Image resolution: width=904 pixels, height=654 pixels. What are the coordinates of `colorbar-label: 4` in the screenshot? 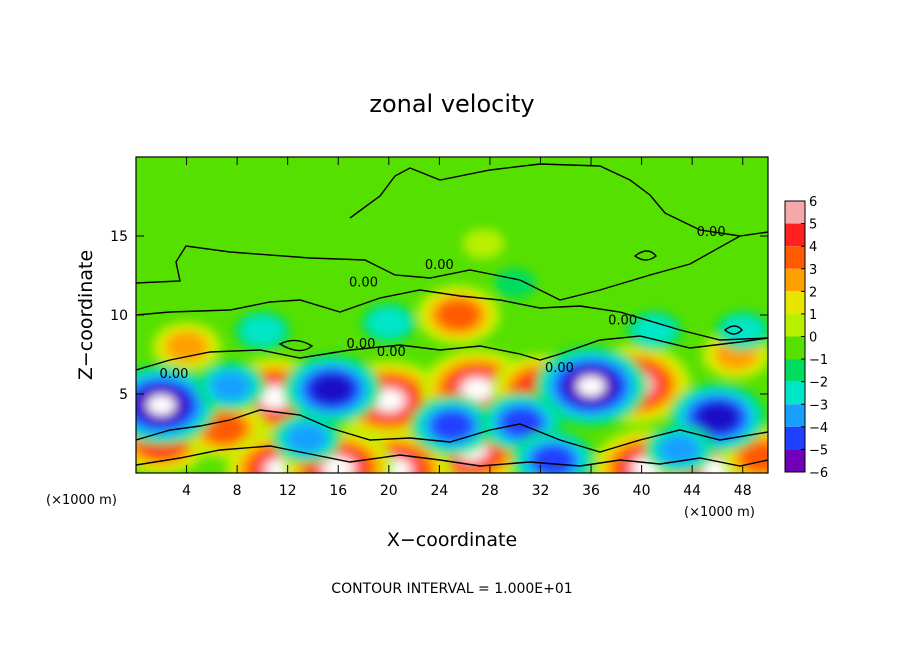 It's located at (813, 247).